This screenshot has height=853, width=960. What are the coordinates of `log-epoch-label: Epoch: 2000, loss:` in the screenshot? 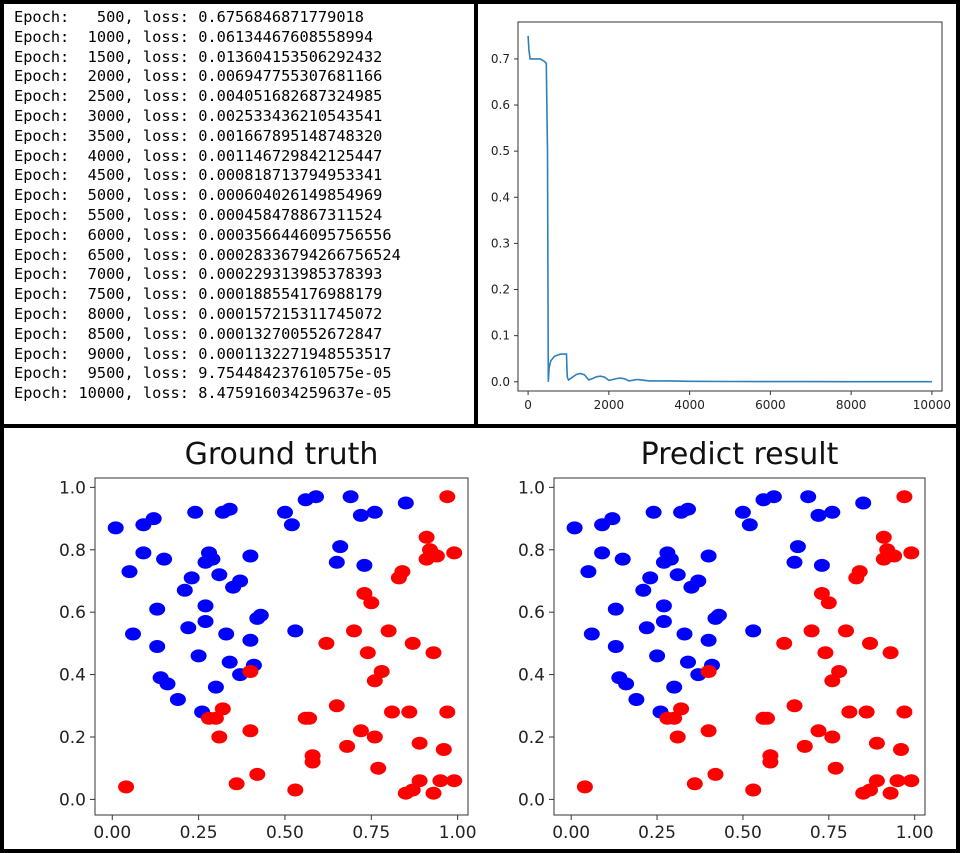 It's located at (106, 76).